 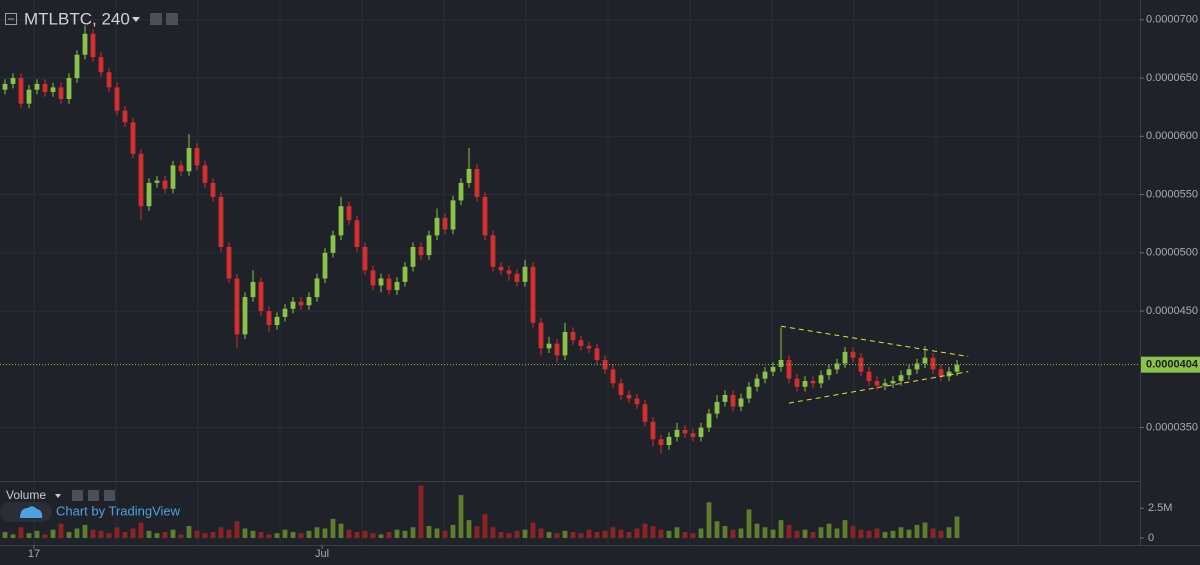 I want to click on close-button, so click(x=109, y=495).